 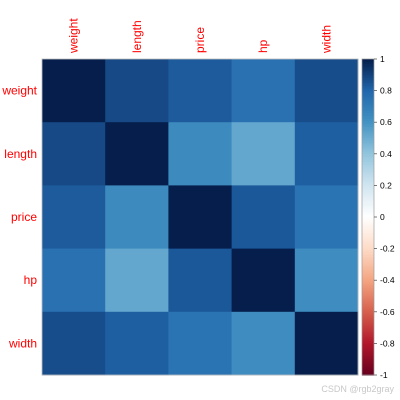 What do you see at coordinates (357, 389) in the screenshot?
I see `watermark-text: CSDN @rgb2gray` at bounding box center [357, 389].